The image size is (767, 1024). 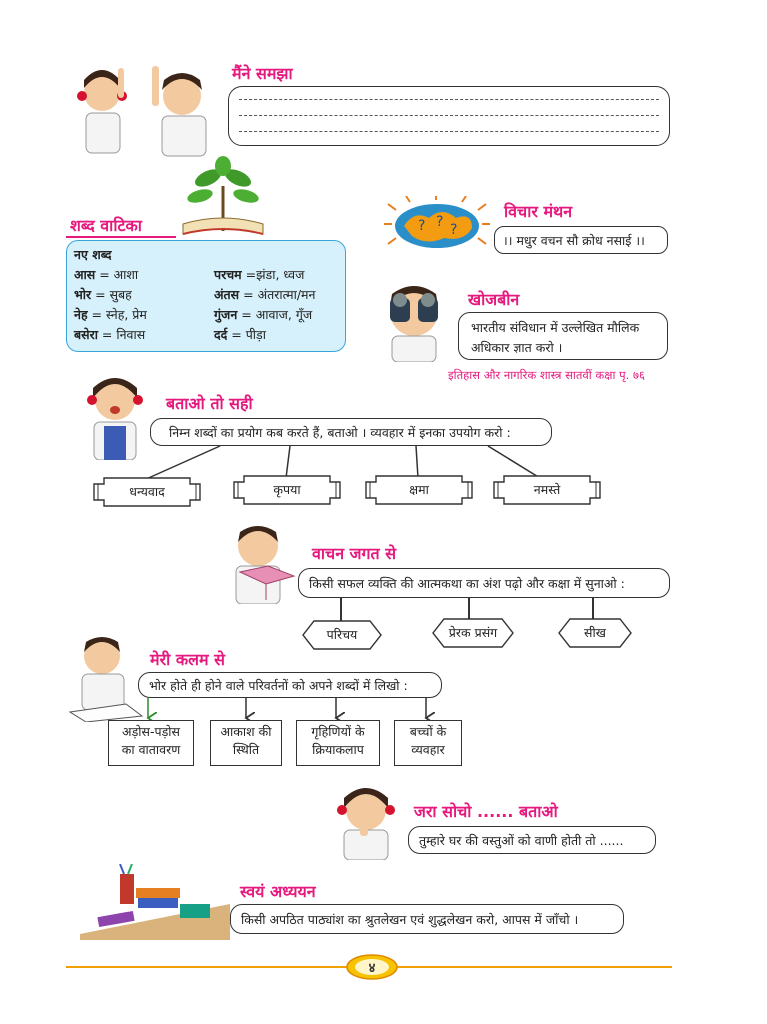 I want to click on vachan-jagat-heading: वाचन जगत से, so click(x=354, y=553).